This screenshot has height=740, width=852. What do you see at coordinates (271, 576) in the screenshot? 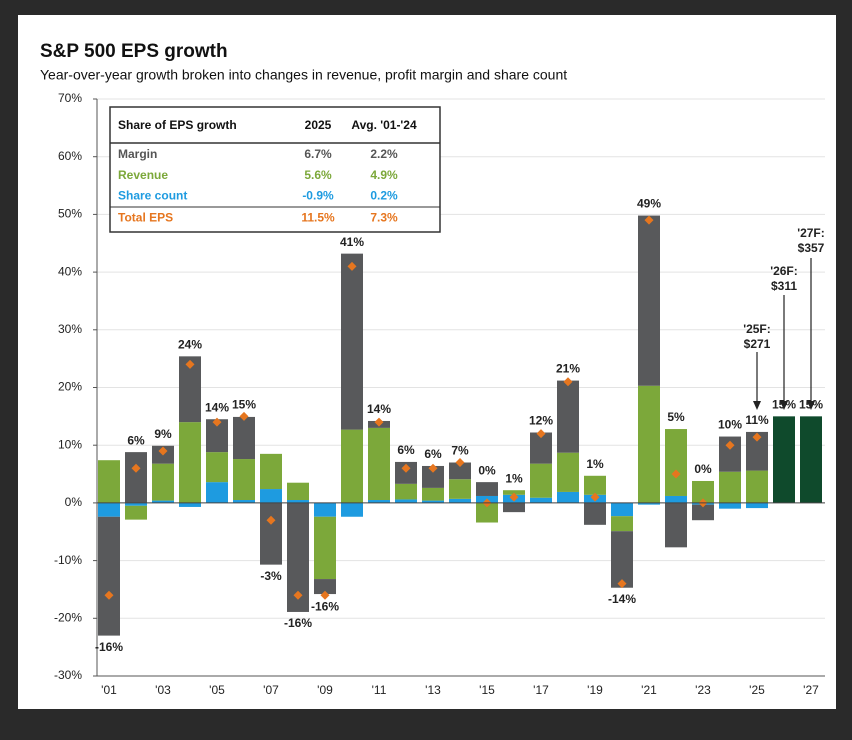
I see `data-label: -3%` at bounding box center [271, 576].